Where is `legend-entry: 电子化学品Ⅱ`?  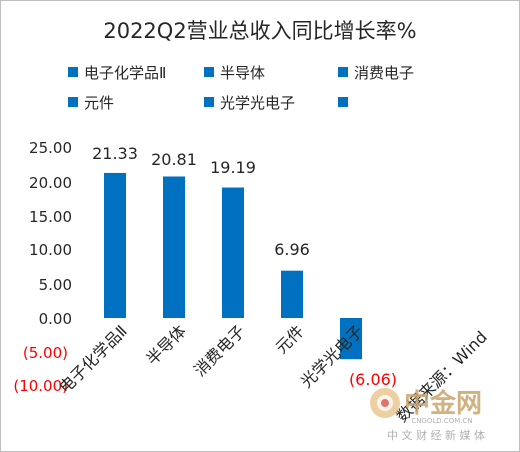
legend-entry: 电子化学品Ⅱ is located at coordinates (125, 73).